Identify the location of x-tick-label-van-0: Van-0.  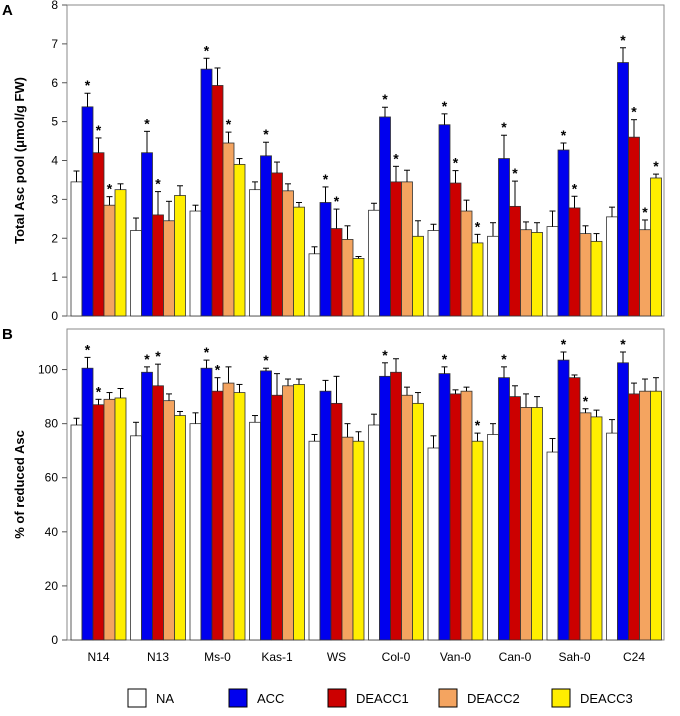
(455, 657).